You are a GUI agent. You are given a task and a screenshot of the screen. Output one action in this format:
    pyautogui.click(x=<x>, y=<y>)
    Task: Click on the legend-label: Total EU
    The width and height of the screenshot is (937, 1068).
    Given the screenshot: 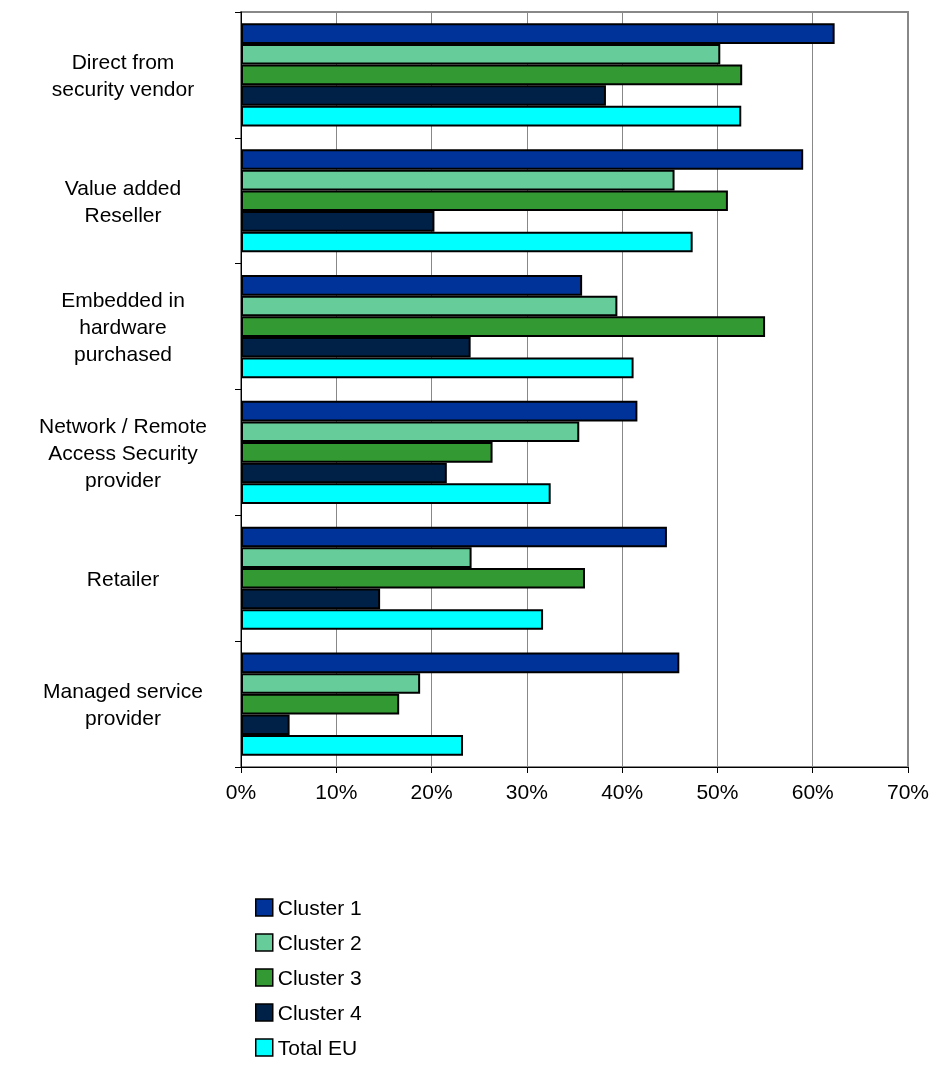 What is the action you would take?
    pyautogui.click(x=317, y=1047)
    